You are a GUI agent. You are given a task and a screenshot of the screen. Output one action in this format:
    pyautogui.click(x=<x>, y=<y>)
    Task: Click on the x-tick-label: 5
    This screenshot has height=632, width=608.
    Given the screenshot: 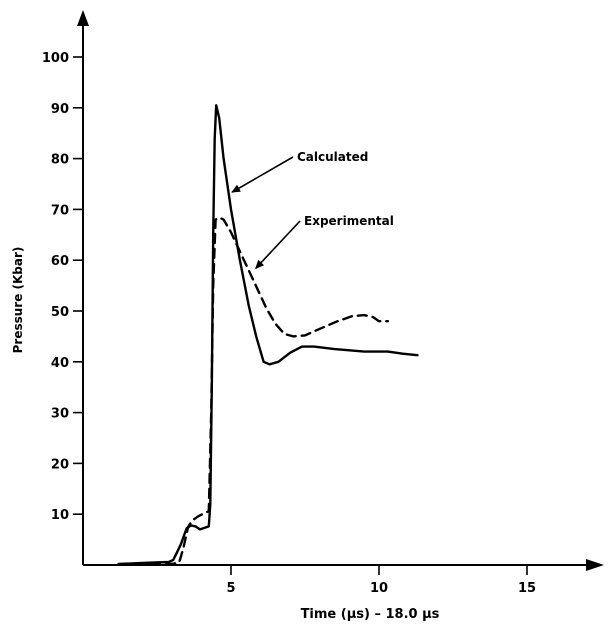 What is the action you would take?
    pyautogui.click(x=230, y=588)
    